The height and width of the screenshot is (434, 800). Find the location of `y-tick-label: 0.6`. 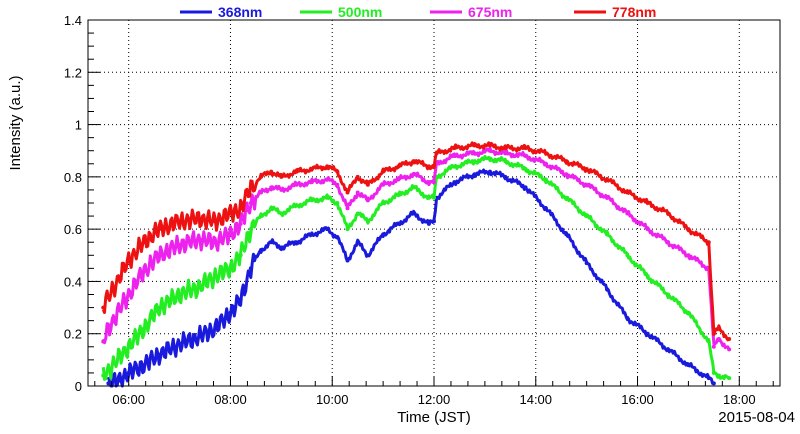

y-tick-label: 0.6 is located at coordinates (73, 229).